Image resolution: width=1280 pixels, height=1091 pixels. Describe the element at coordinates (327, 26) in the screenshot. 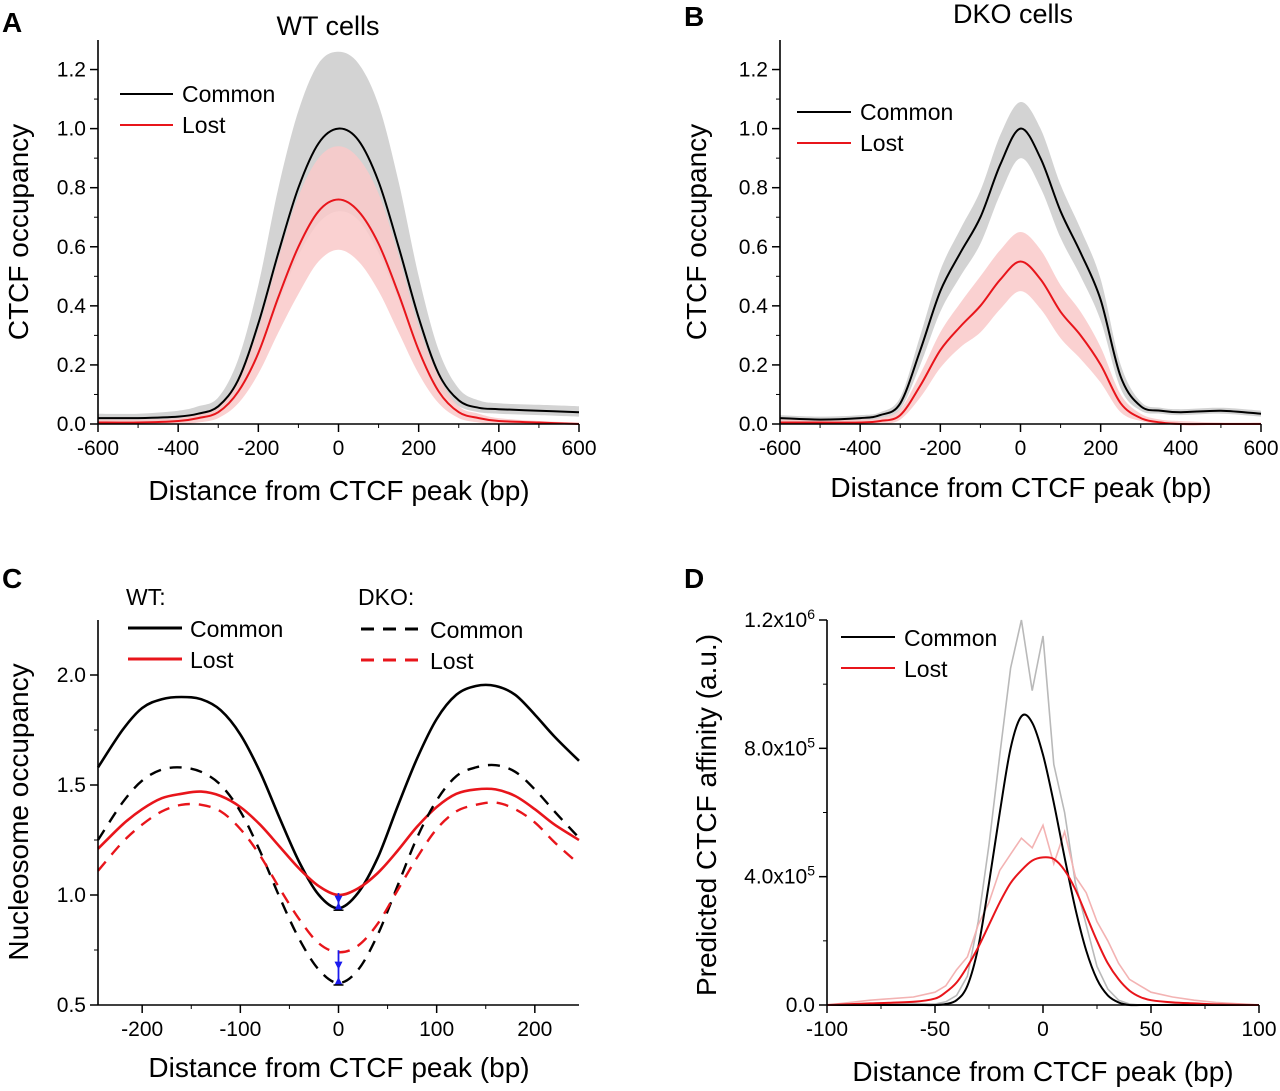

I see `panel-a-title: WT cells` at that location.